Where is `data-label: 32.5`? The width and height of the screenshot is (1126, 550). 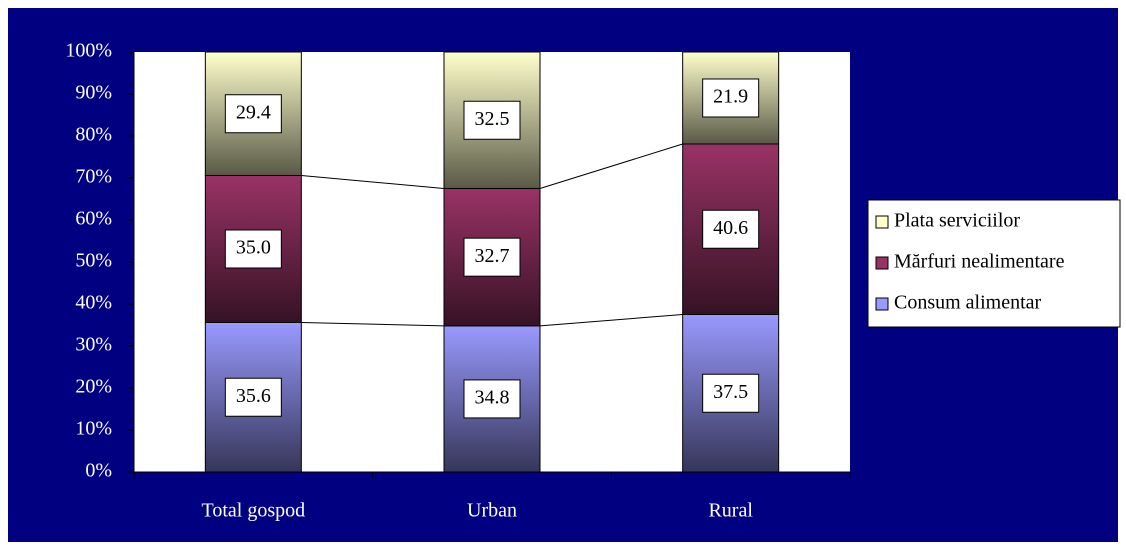
data-label: 32.5 is located at coordinates (492, 119).